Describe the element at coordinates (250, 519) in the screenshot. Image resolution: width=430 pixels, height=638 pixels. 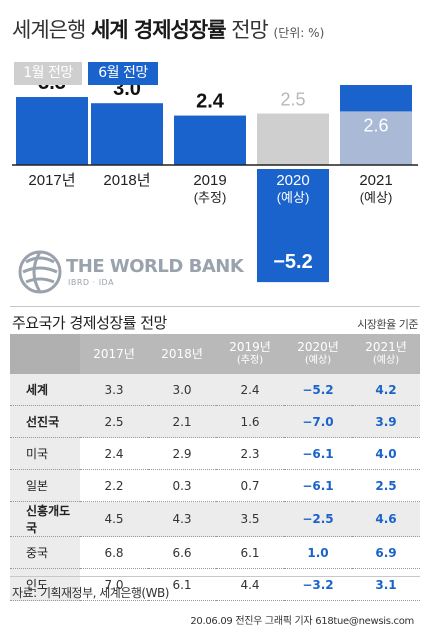
I see `table-cell: 3.5` at that location.